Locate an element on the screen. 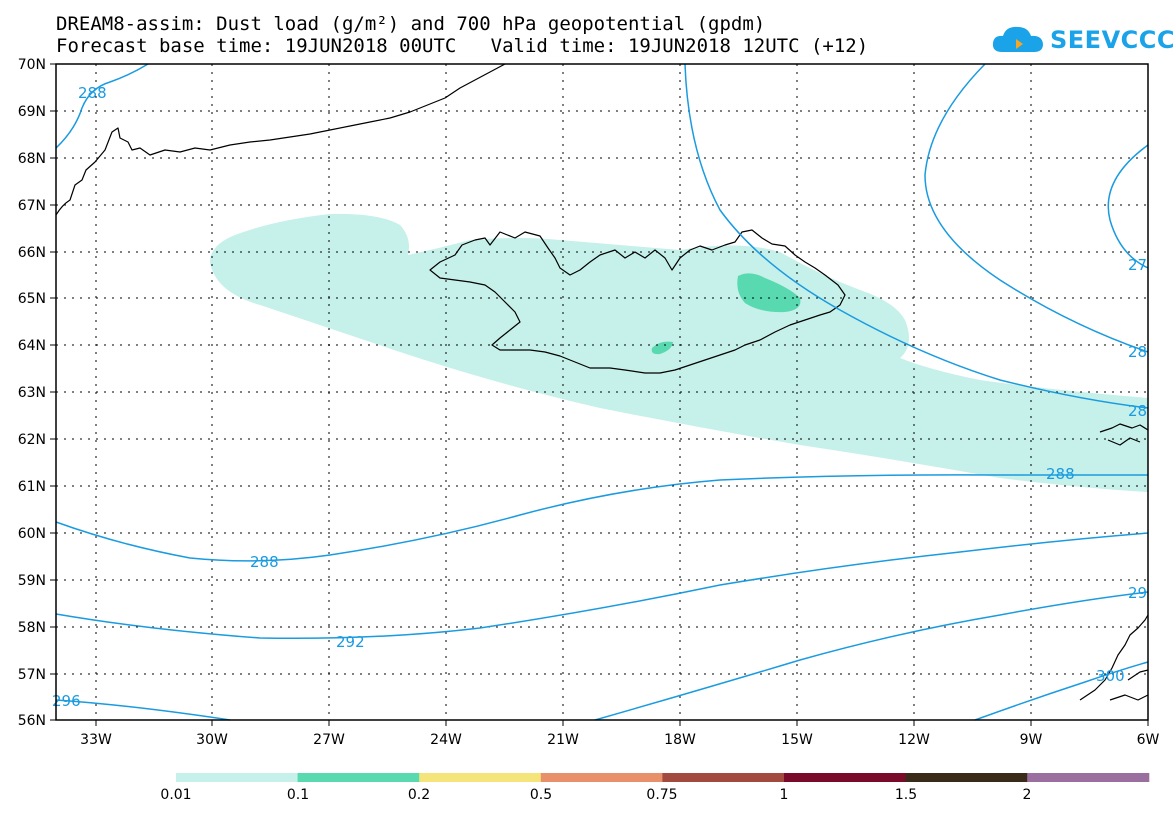 This screenshot has height=815, width=1175. scotland-coast is located at coordinates (1114, 657).